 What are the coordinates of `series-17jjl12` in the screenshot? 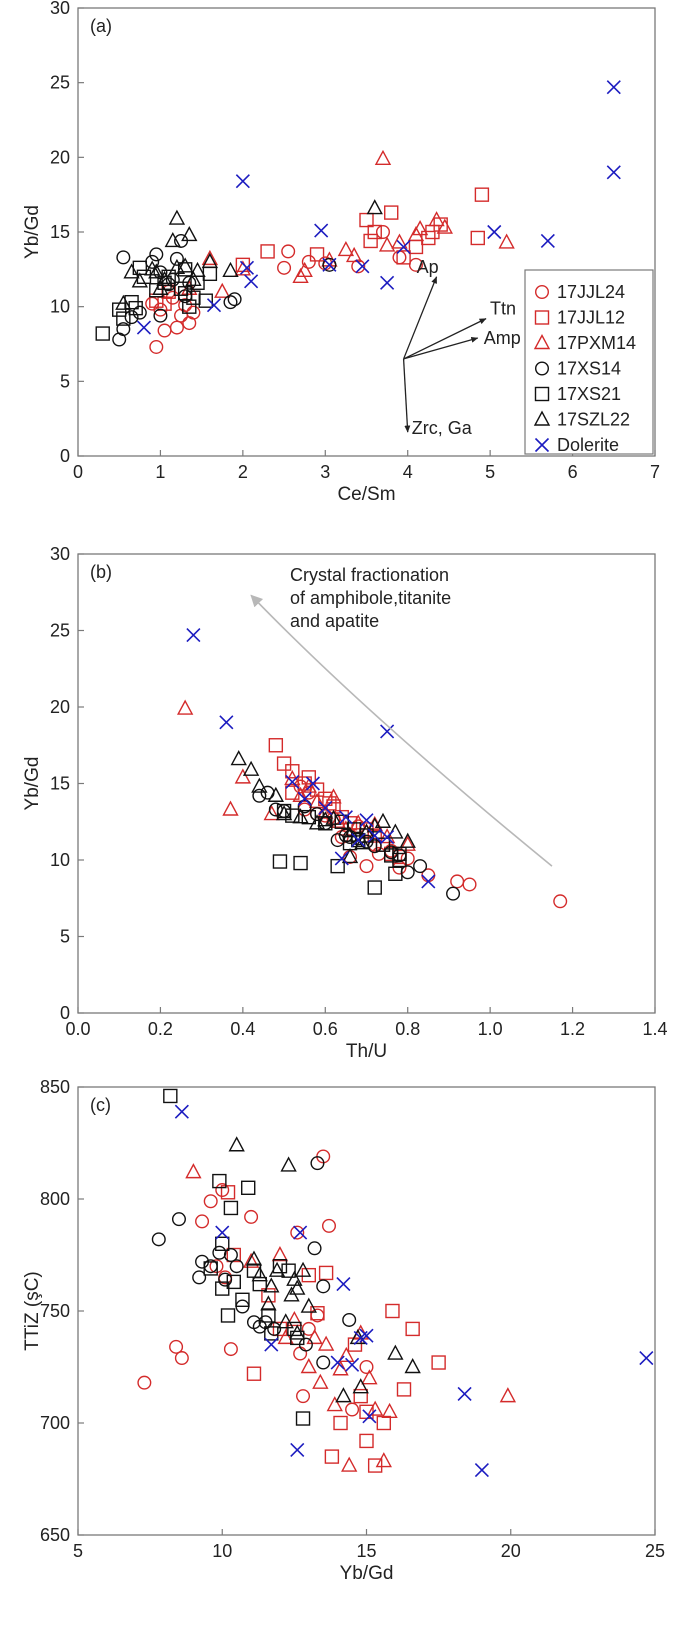 It's located at (333, 1329).